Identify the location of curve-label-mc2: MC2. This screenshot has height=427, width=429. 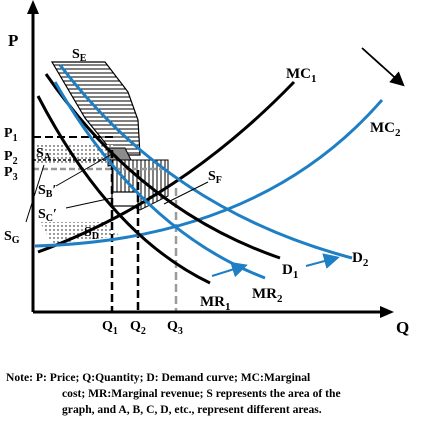
(385, 129).